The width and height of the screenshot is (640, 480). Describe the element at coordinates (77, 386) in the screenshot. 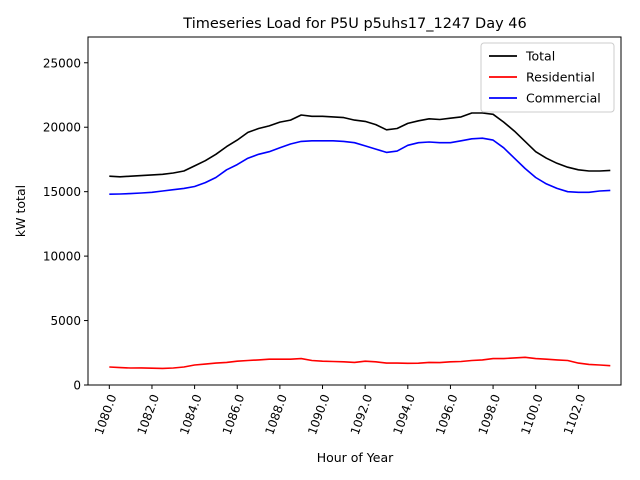

I see `y-tick-label: 0` at that location.